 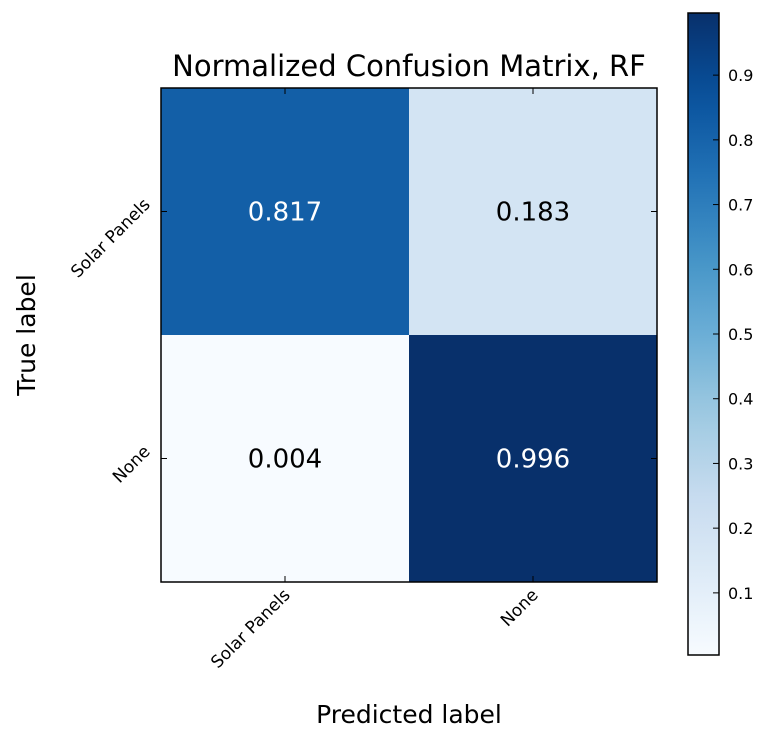 What do you see at coordinates (374, 628) in the screenshot?
I see `x-tick-labels: Solar Panels None` at bounding box center [374, 628].